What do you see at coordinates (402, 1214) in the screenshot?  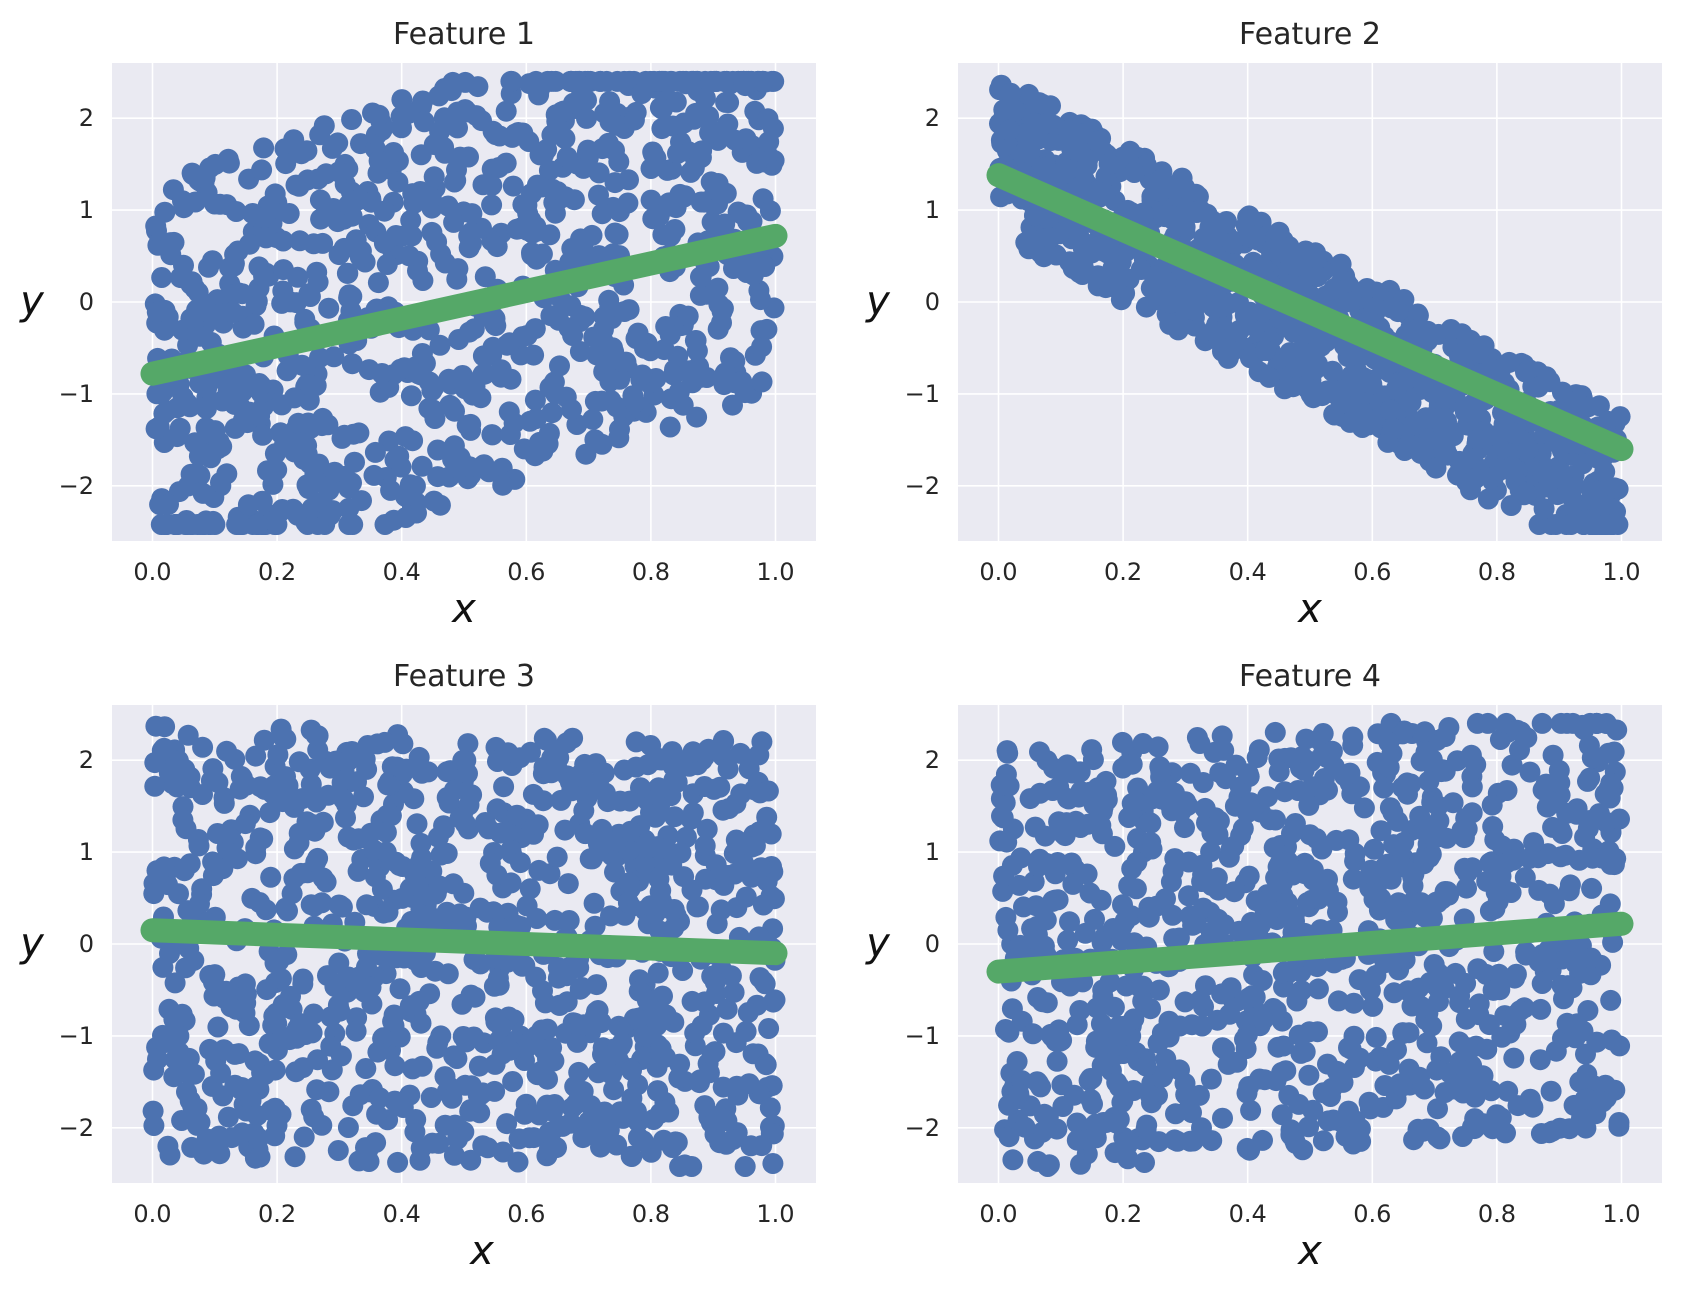 I see `x-tick-label: 0.4` at bounding box center [402, 1214].